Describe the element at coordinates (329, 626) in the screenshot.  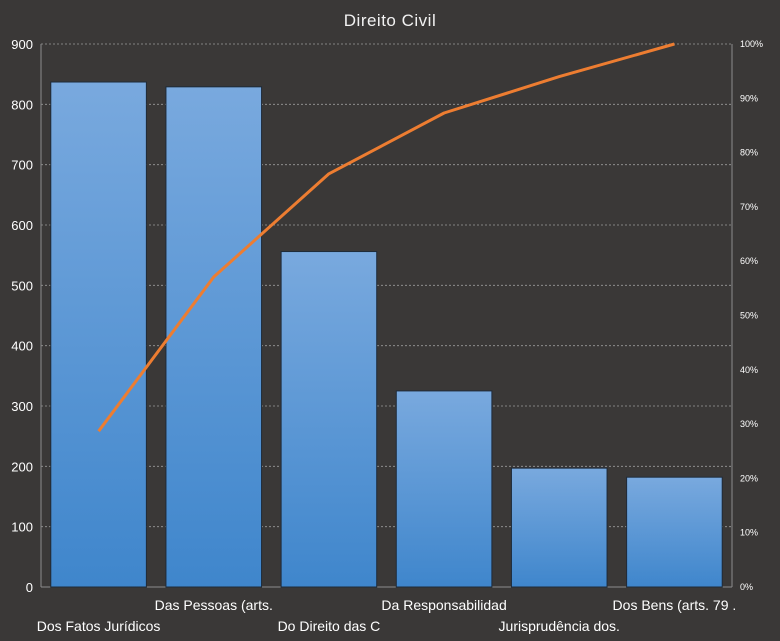
I see `x-tick-label: Do Direito das C` at that location.